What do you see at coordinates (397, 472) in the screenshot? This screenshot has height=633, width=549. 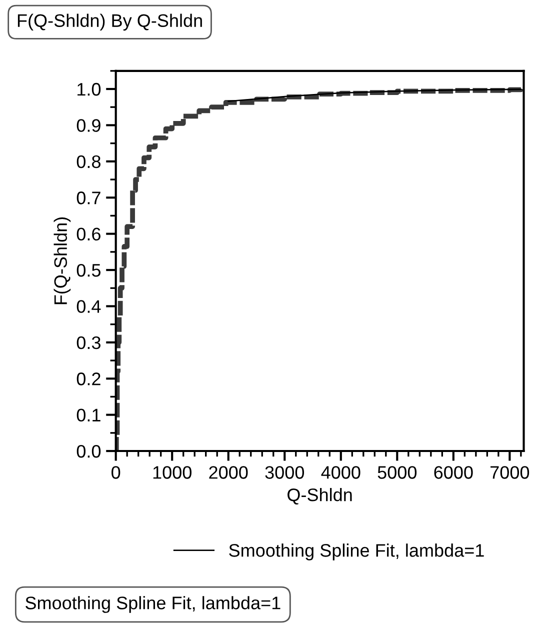 I see `x-tick-label: 5000` at bounding box center [397, 472].